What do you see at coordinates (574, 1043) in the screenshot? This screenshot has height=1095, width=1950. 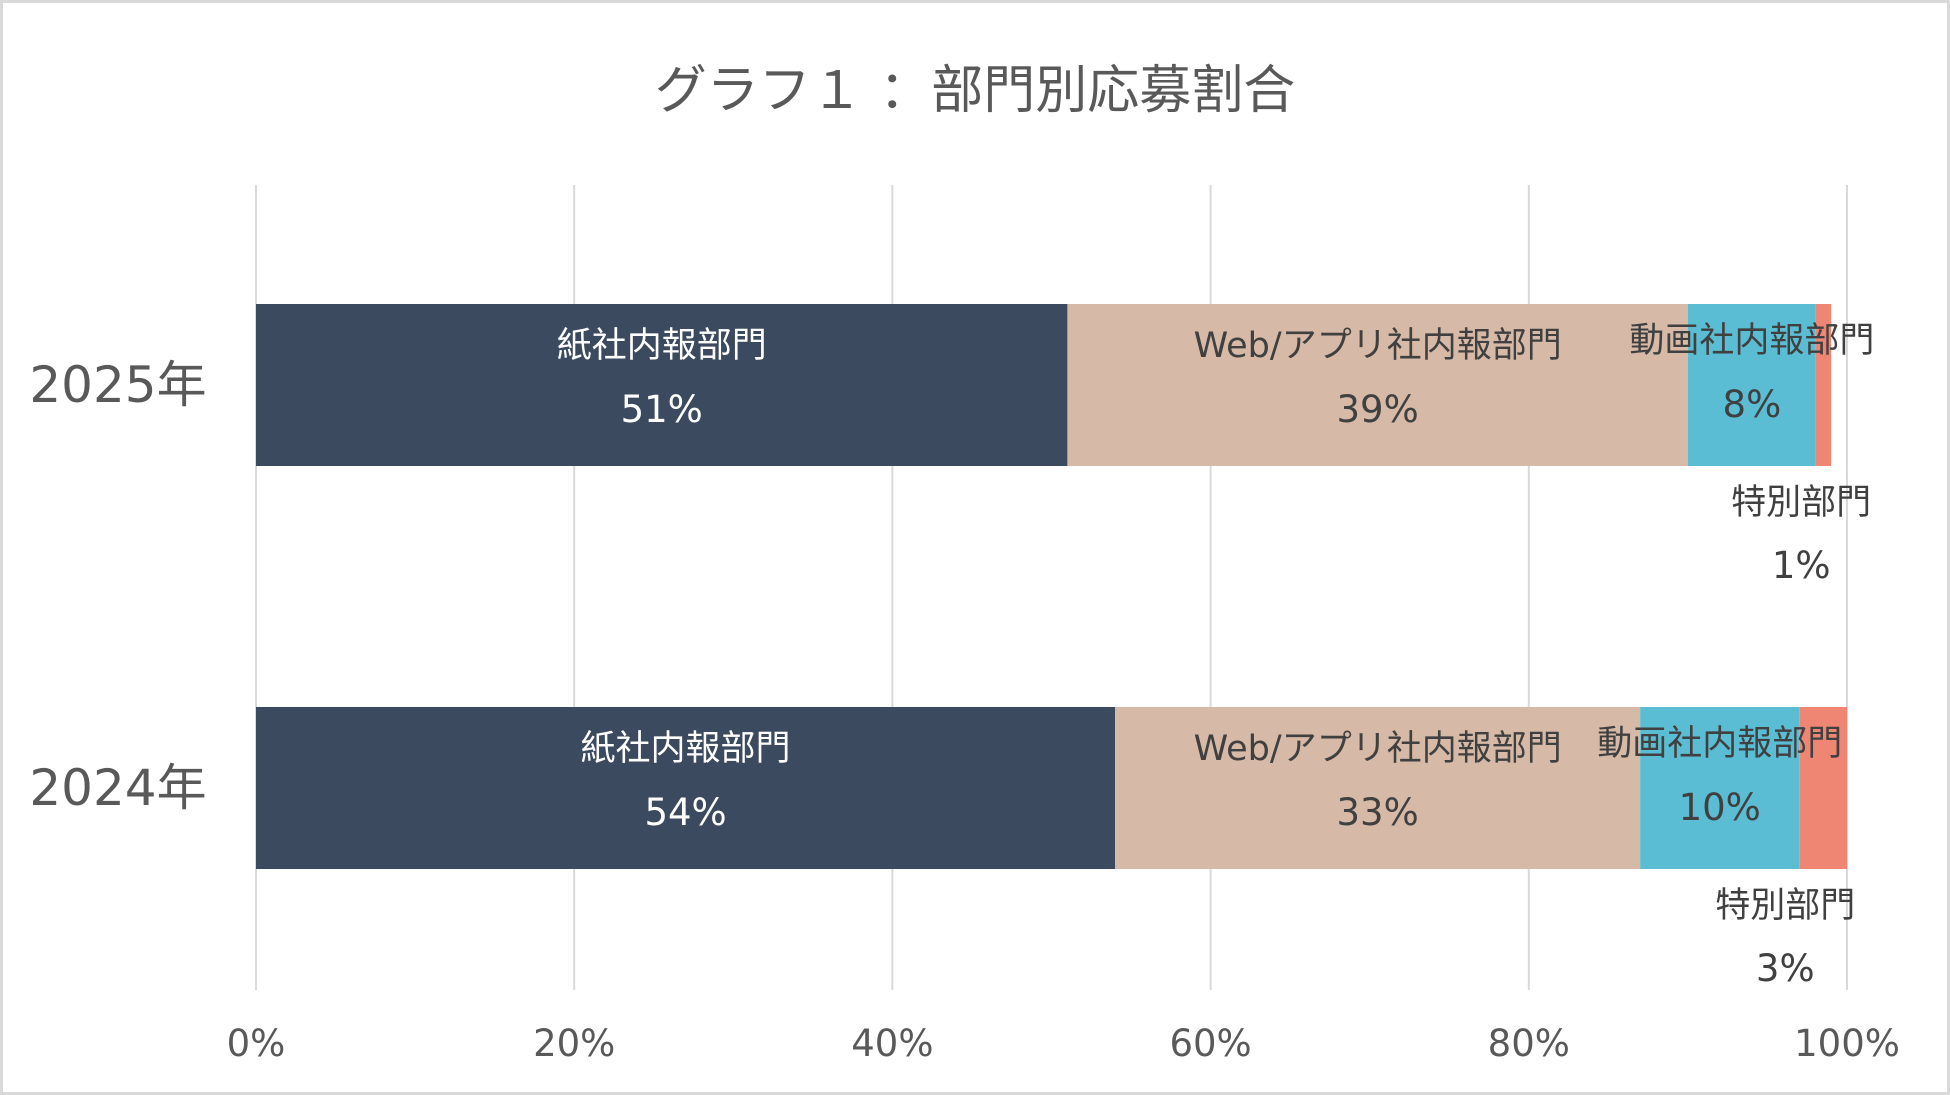 I see `x-tick-label: 20%` at bounding box center [574, 1043].